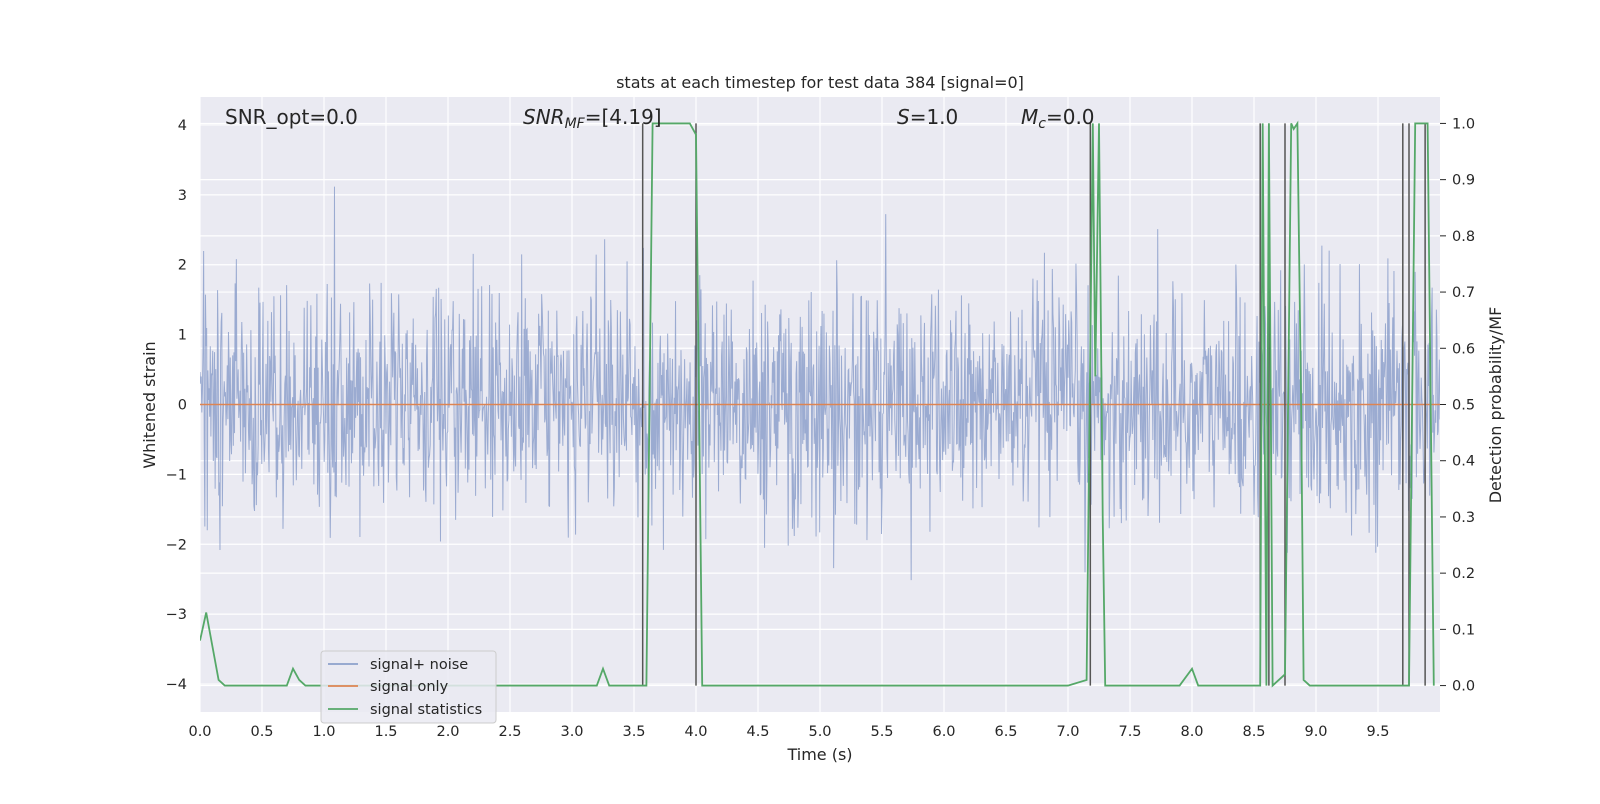 This screenshot has width=1600, height=804. Describe the element at coordinates (1463, 574) in the screenshot. I see `y2-tick-label: 0.2` at that location.